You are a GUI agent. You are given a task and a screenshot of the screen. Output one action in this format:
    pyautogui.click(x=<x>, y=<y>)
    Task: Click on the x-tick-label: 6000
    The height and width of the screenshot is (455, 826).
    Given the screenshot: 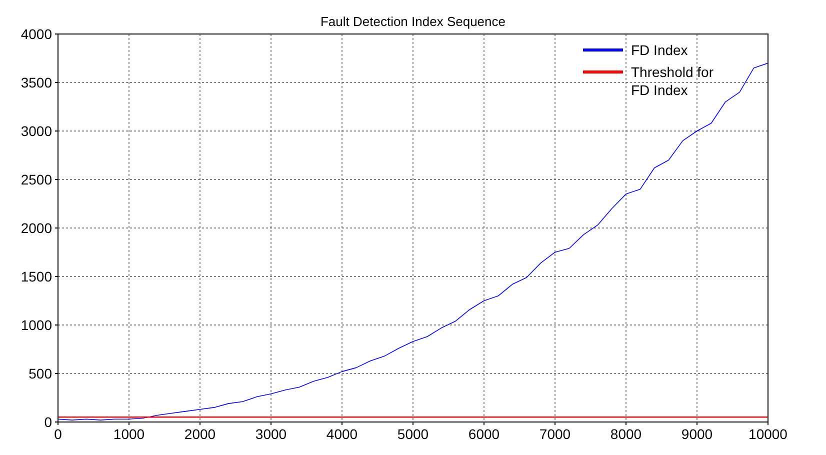 What is the action you would take?
    pyautogui.click(x=484, y=434)
    